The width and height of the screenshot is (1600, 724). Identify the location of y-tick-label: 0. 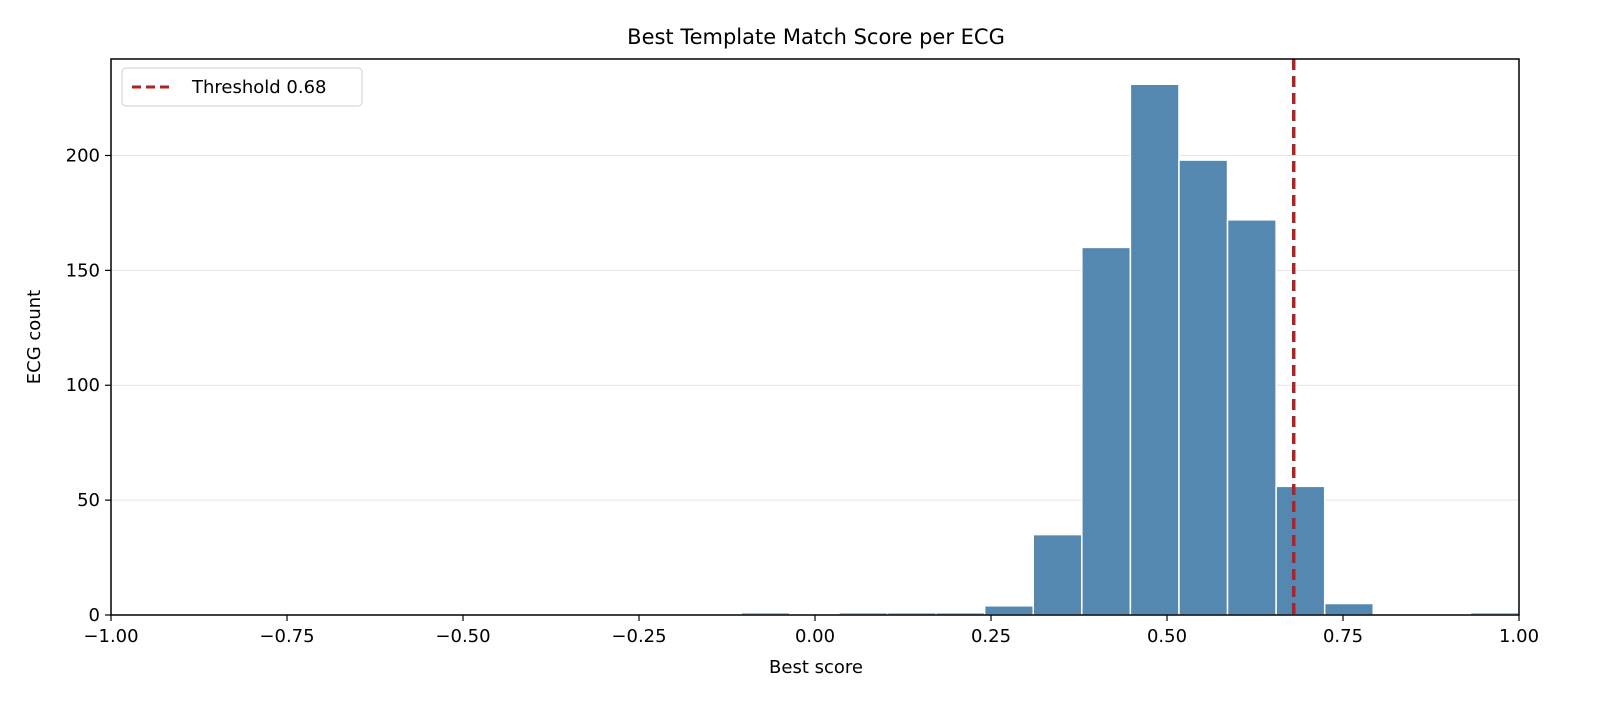
(94, 615).